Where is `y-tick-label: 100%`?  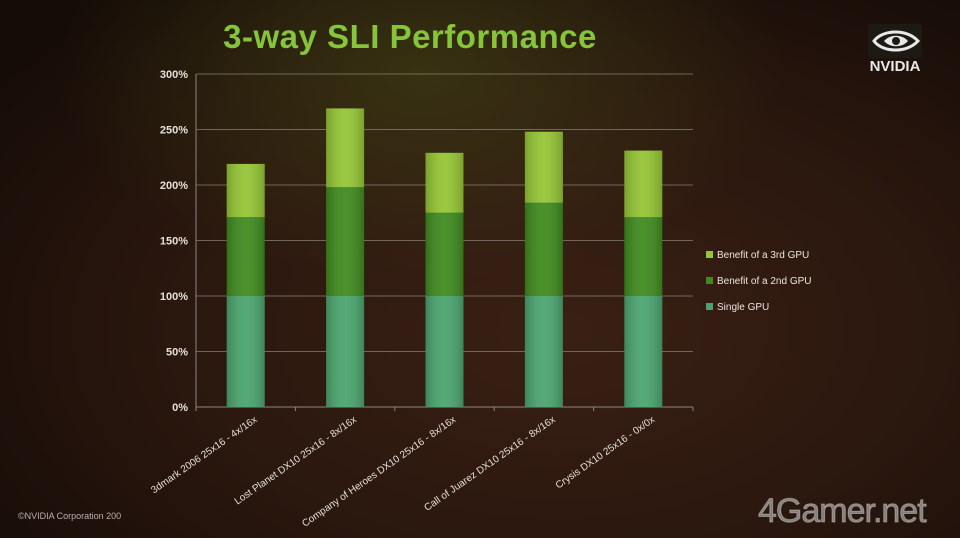 y-tick-label: 100% is located at coordinates (174, 297).